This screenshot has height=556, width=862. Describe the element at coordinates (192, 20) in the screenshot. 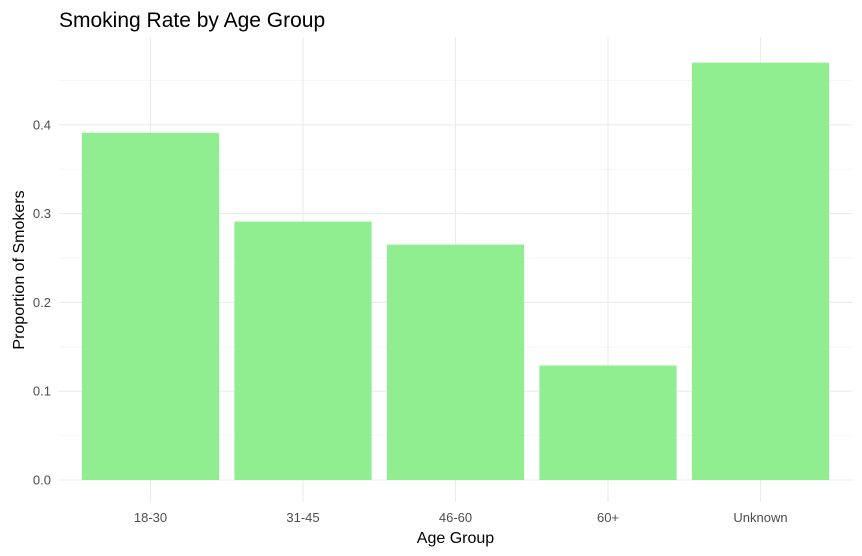

I see `chart-title: Smoking Rate by Age Group` at that location.